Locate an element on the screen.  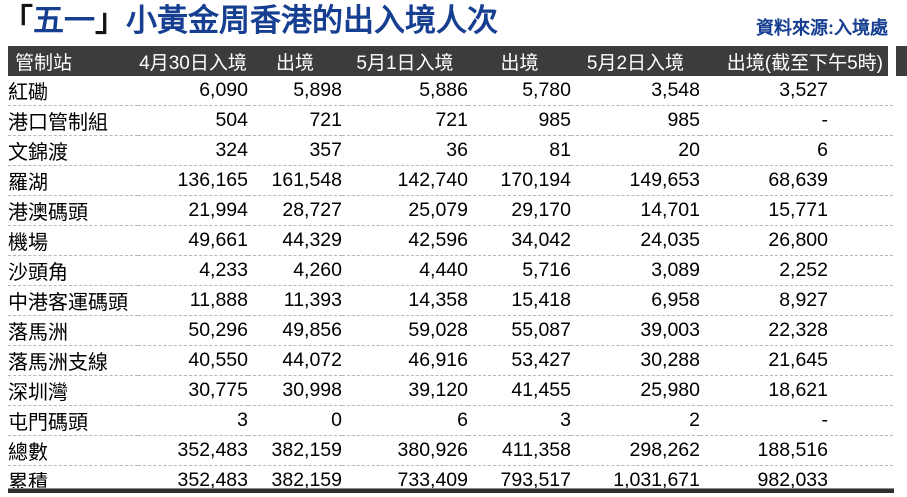
value-cell: 5,898 is located at coordinates (317, 90).